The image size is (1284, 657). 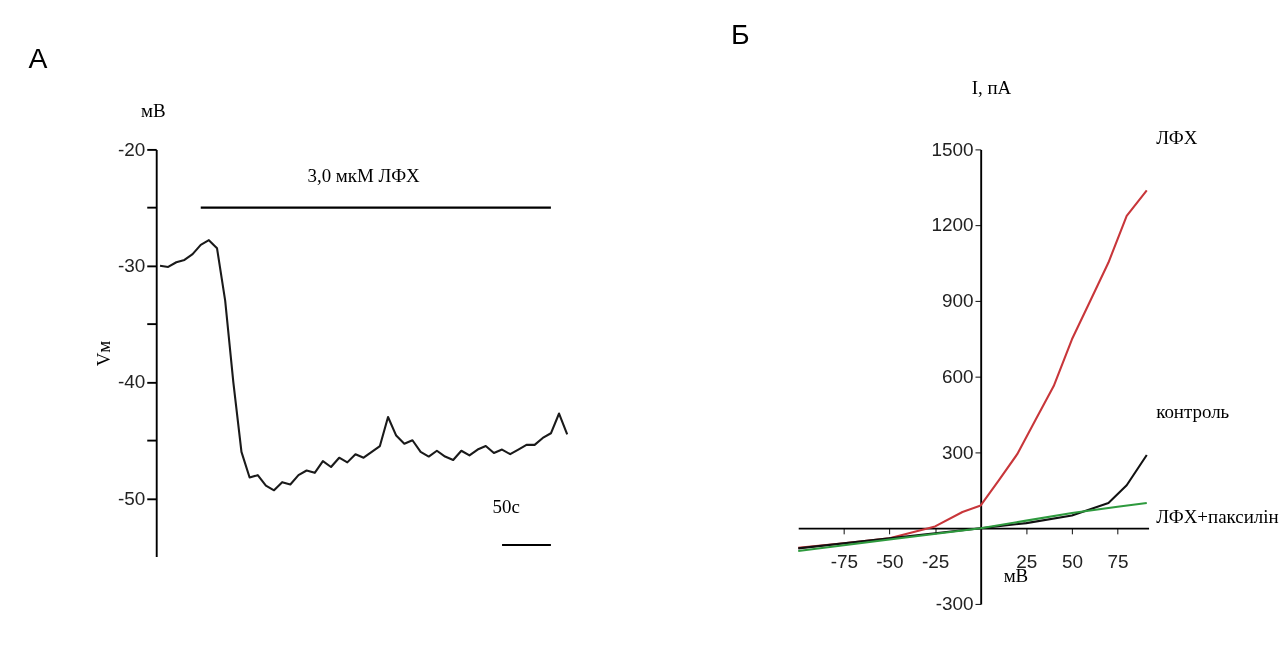 What do you see at coordinates (958, 376) in the screenshot?
I see `y-tick-label: 600` at bounding box center [958, 376].